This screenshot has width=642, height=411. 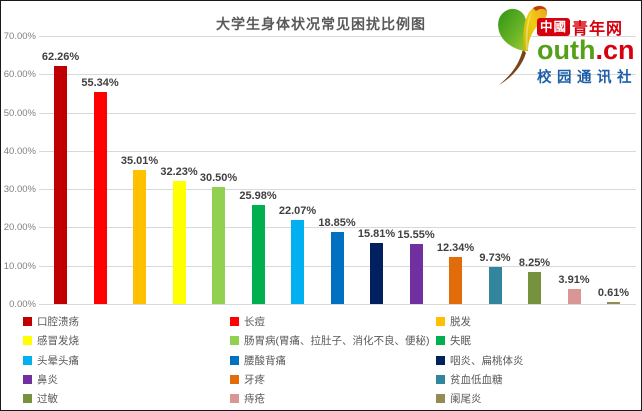 What do you see at coordinates (247, 379) in the screenshot?
I see `legend-item-牙疼: 牙疼` at bounding box center [247, 379].